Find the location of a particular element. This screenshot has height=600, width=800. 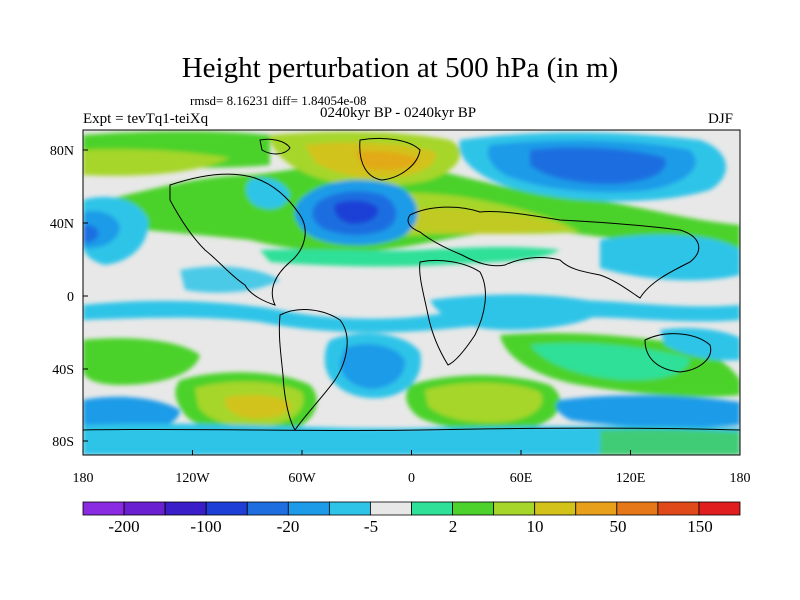

lat-tick-label: 80N is located at coordinates (62, 151).